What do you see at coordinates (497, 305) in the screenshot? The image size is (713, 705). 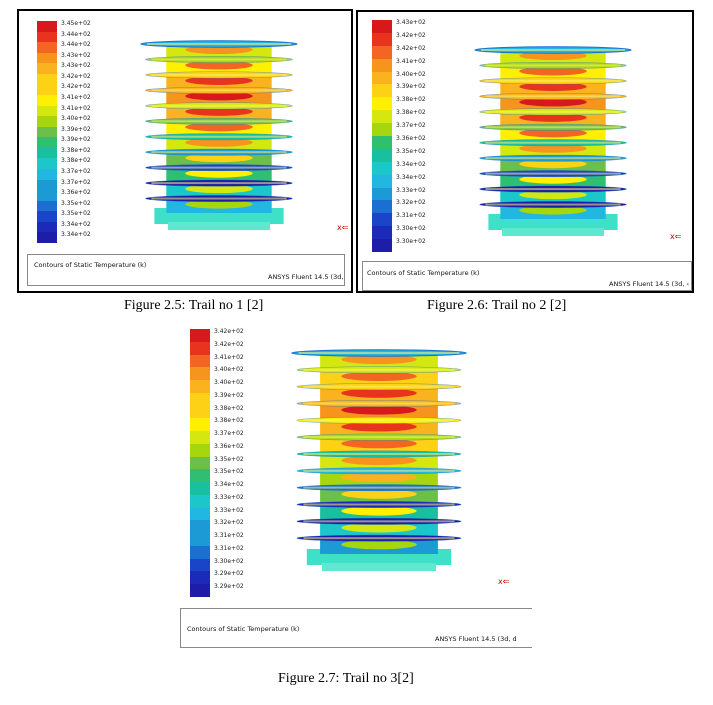 I see `figure-caption: Figure 2.6: Trail no 2 [2]` at bounding box center [497, 305].